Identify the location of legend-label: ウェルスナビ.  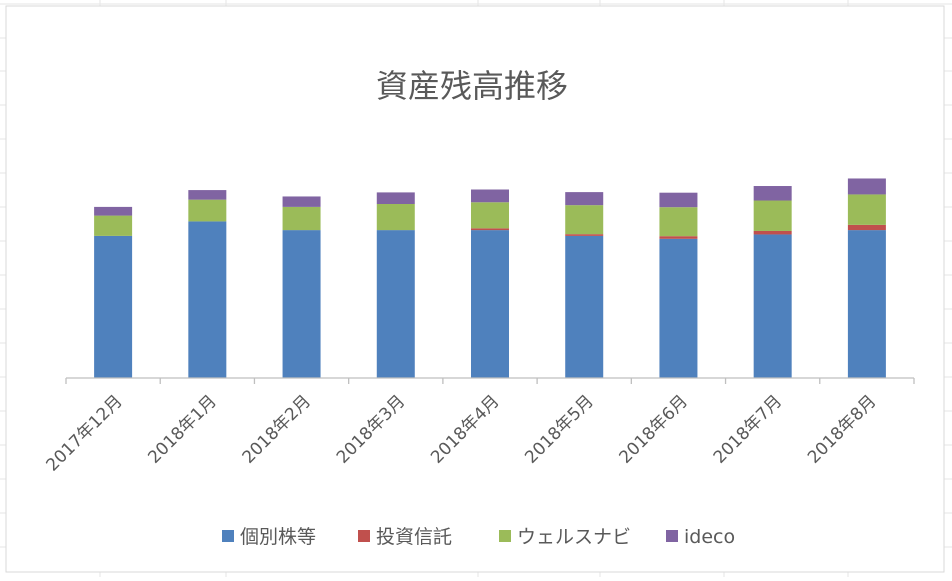
(574, 537).